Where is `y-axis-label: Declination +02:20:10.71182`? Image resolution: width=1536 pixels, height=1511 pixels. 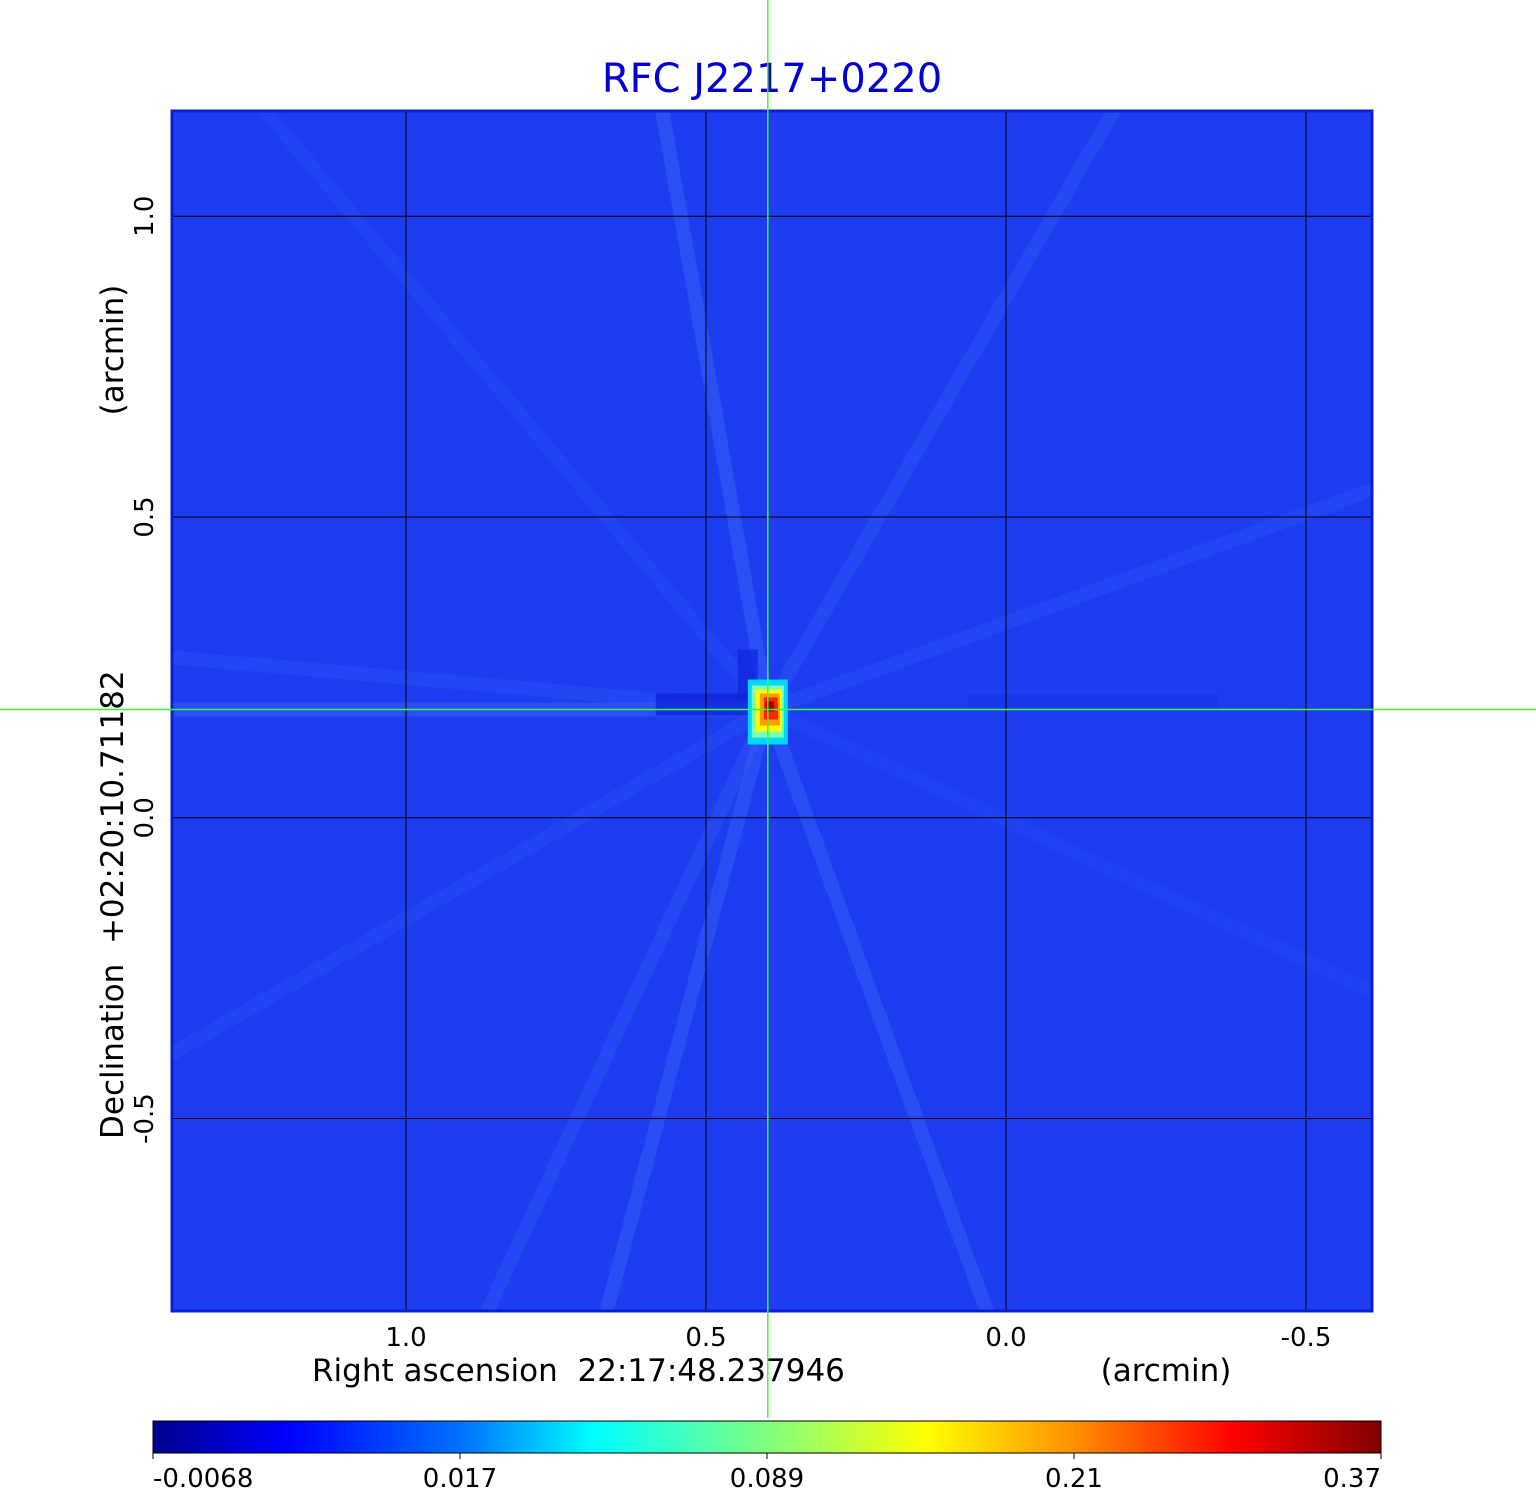 y-axis-label: Declination +02:20:10.71182 is located at coordinates (113, 904).